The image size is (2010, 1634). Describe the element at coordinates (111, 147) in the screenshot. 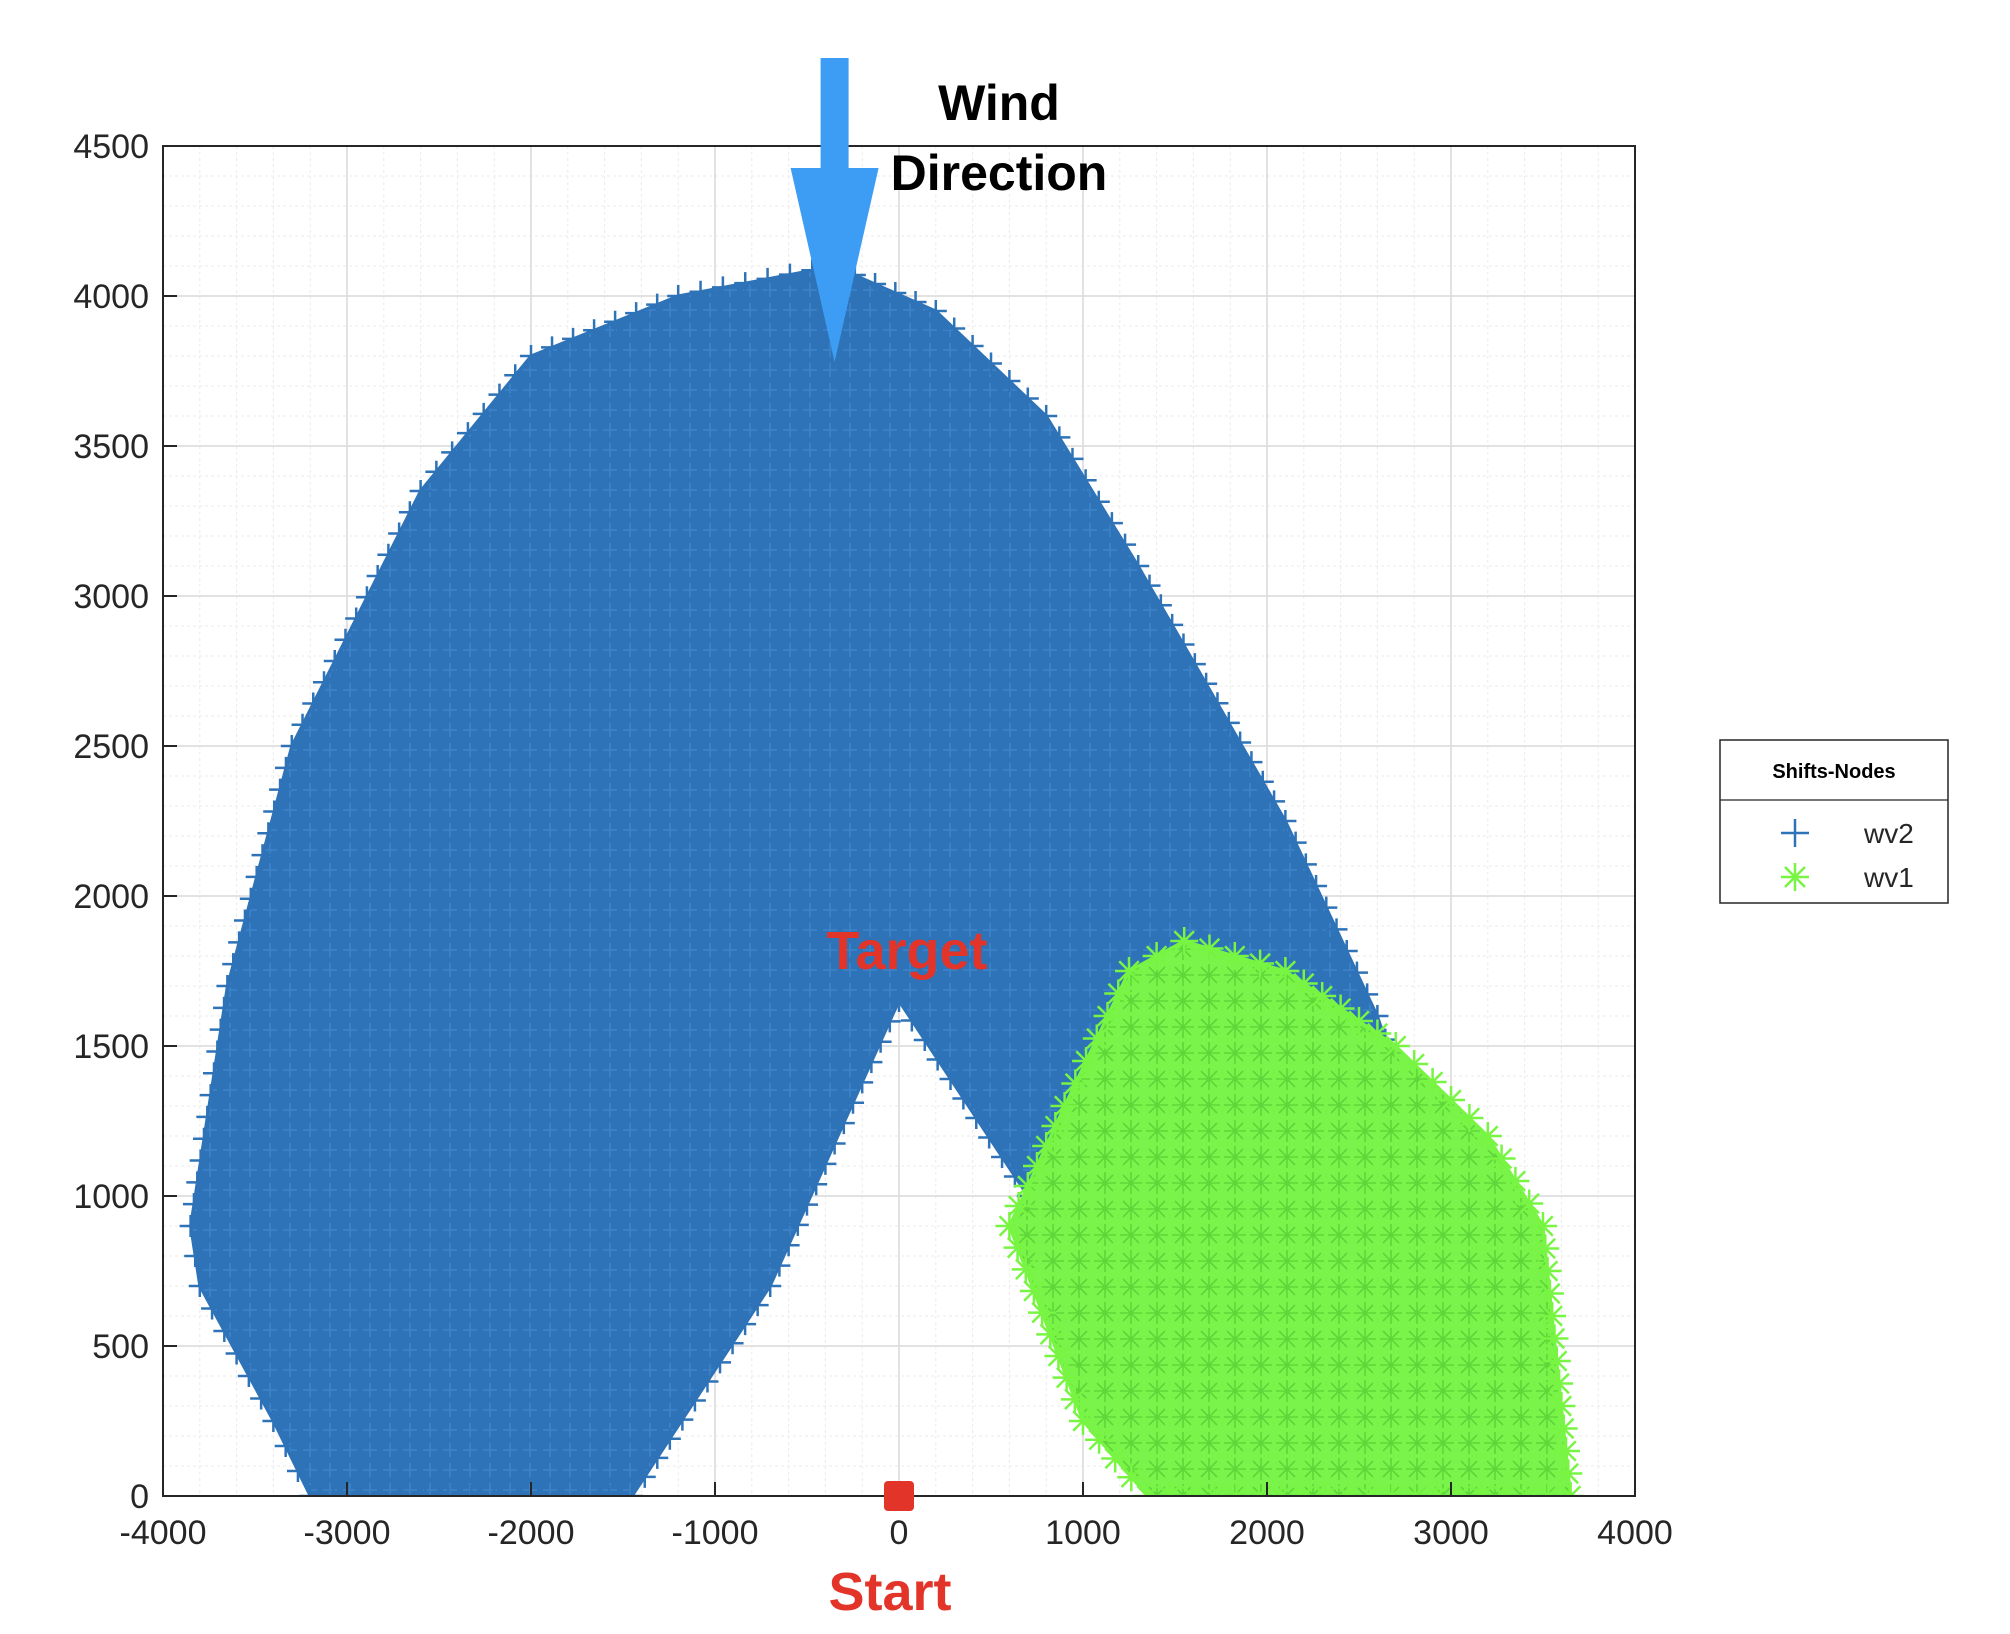

I see `y-tick-label: 4500` at that location.